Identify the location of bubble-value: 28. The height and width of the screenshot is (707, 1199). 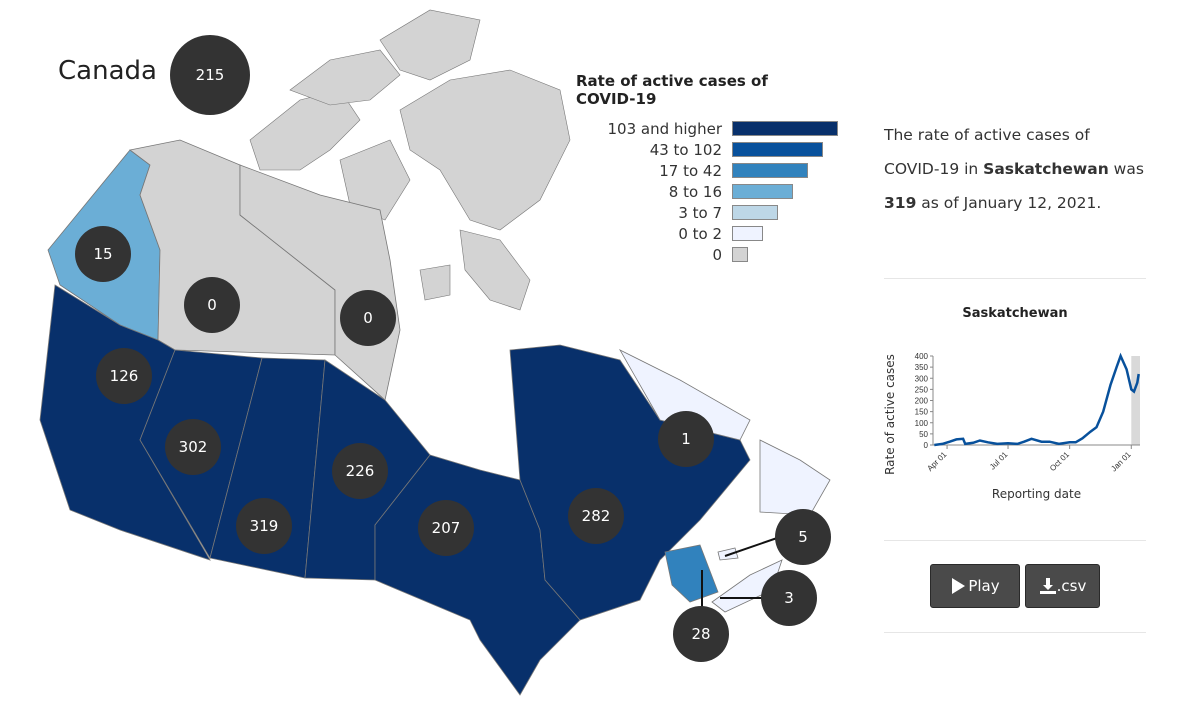
(700, 634).